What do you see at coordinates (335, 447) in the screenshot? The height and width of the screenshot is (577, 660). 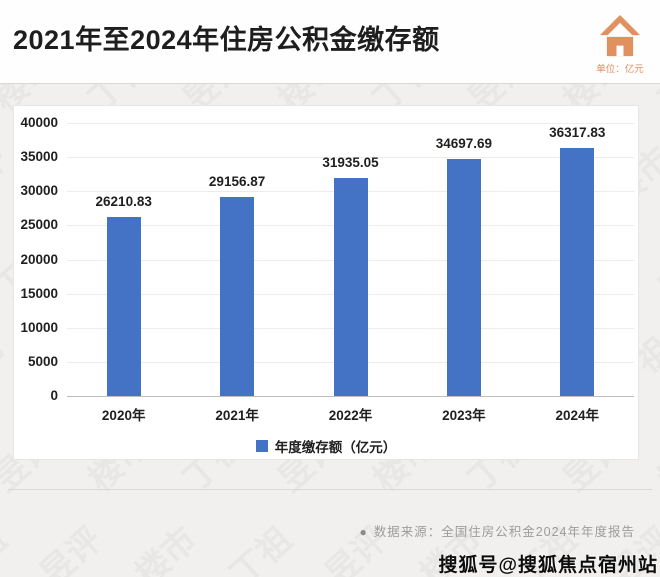 I see `legend-label: 年度缴存额（亿元）` at bounding box center [335, 447].